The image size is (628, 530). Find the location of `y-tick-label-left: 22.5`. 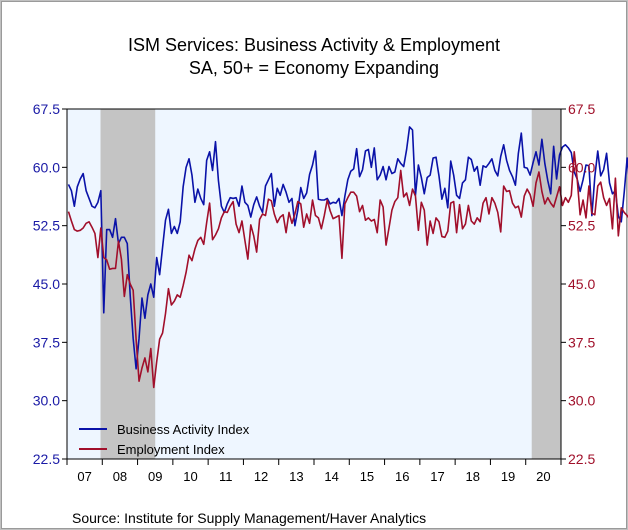

y-tick-label-left: 22.5 is located at coordinates (46, 459).